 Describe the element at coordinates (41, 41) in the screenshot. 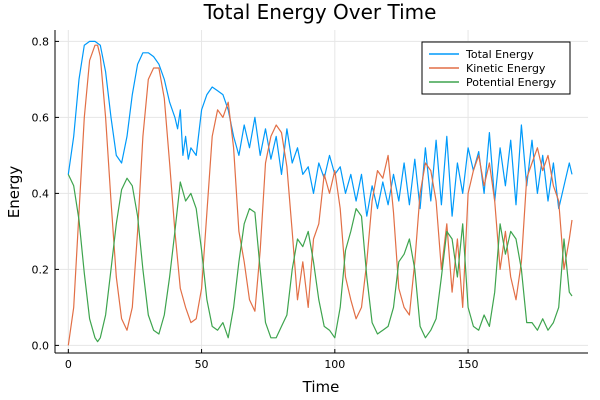

I see `y-tick-label: 0.8` at that location.